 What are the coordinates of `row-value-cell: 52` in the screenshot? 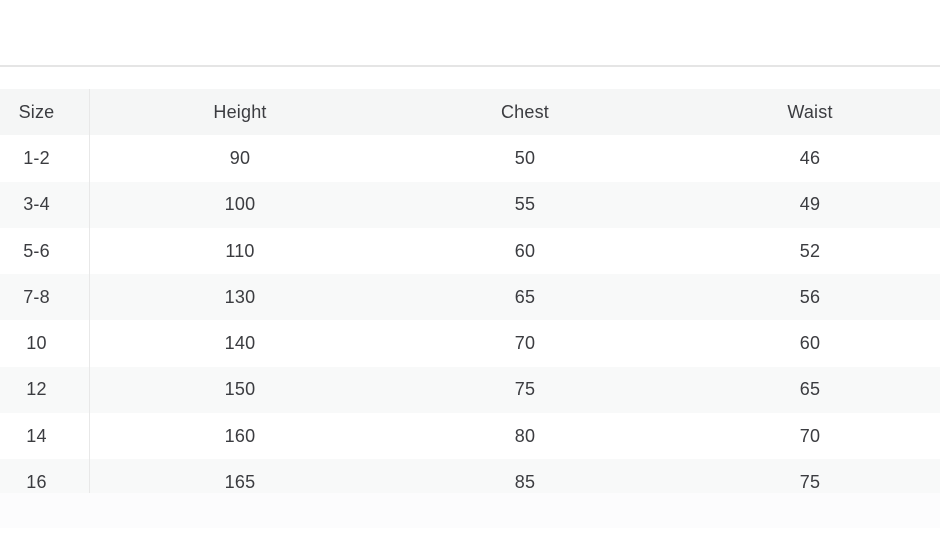 It's located at (810, 250).